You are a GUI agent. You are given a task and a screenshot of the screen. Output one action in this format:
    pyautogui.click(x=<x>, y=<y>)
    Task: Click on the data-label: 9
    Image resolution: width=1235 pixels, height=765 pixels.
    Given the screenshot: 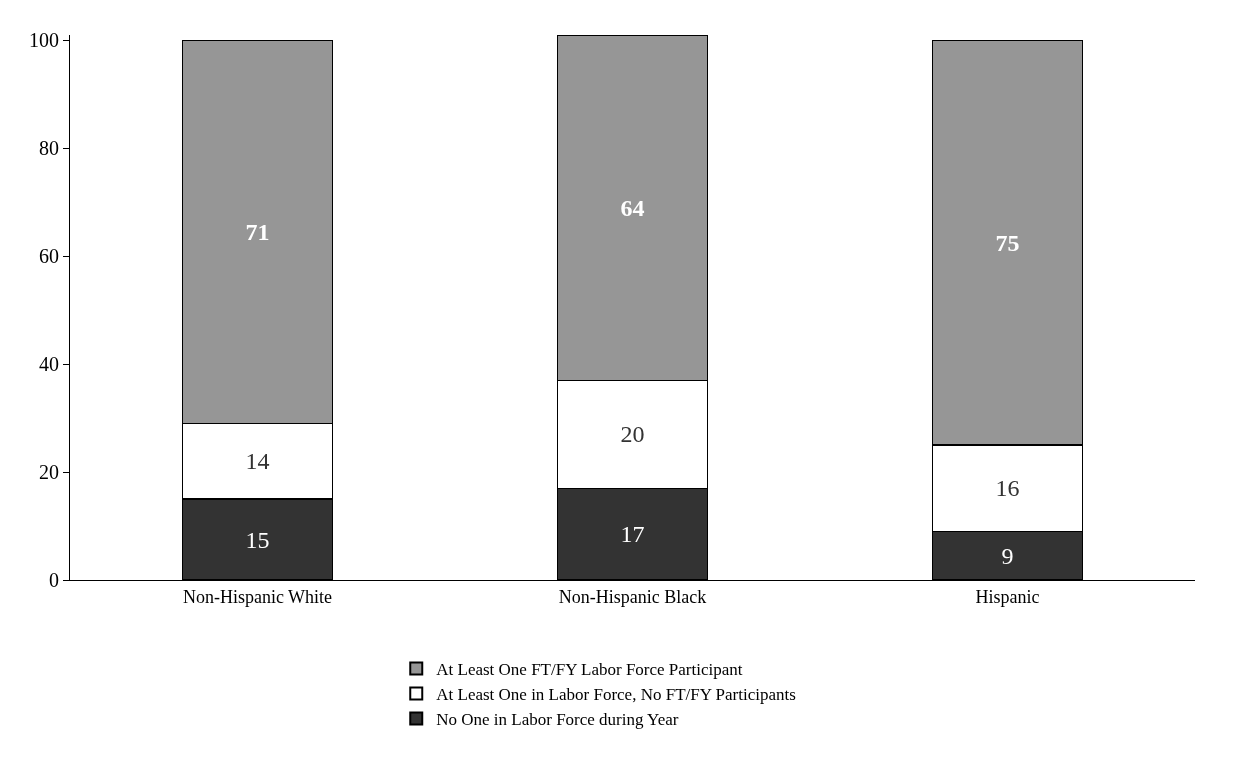 What is the action you would take?
    pyautogui.click(x=1007, y=555)
    